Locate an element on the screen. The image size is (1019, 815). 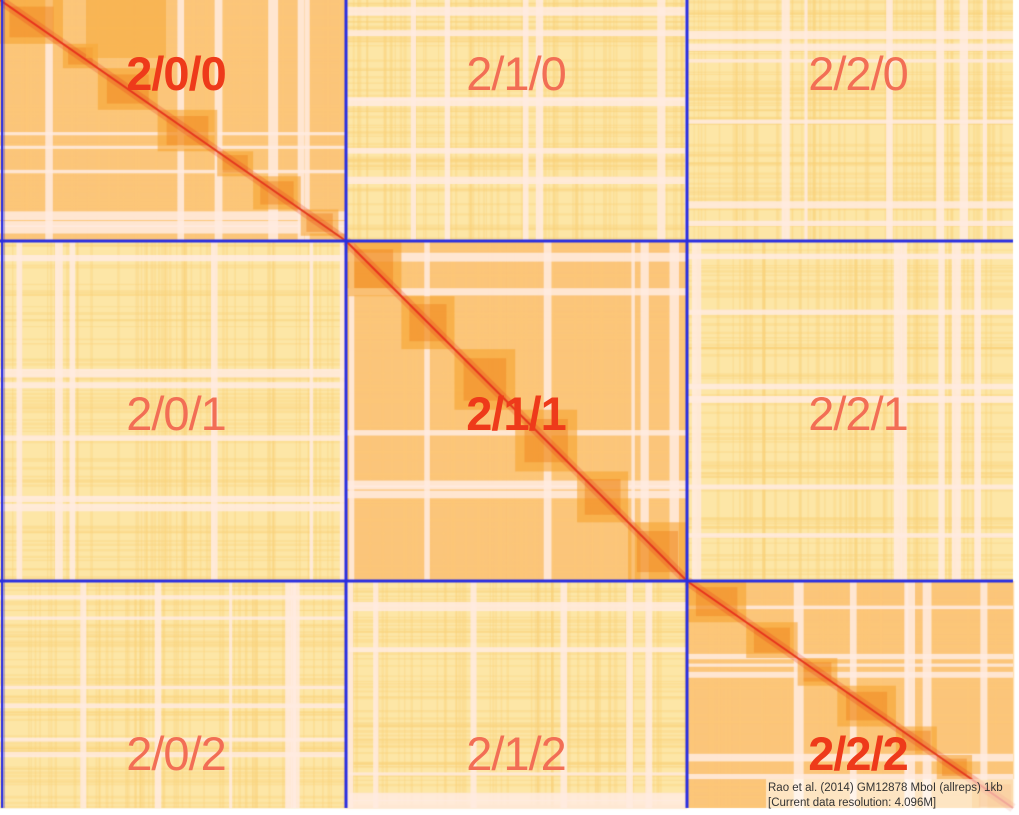
tile-label-2-2-0: 2/2/0 is located at coordinates (858, 73).